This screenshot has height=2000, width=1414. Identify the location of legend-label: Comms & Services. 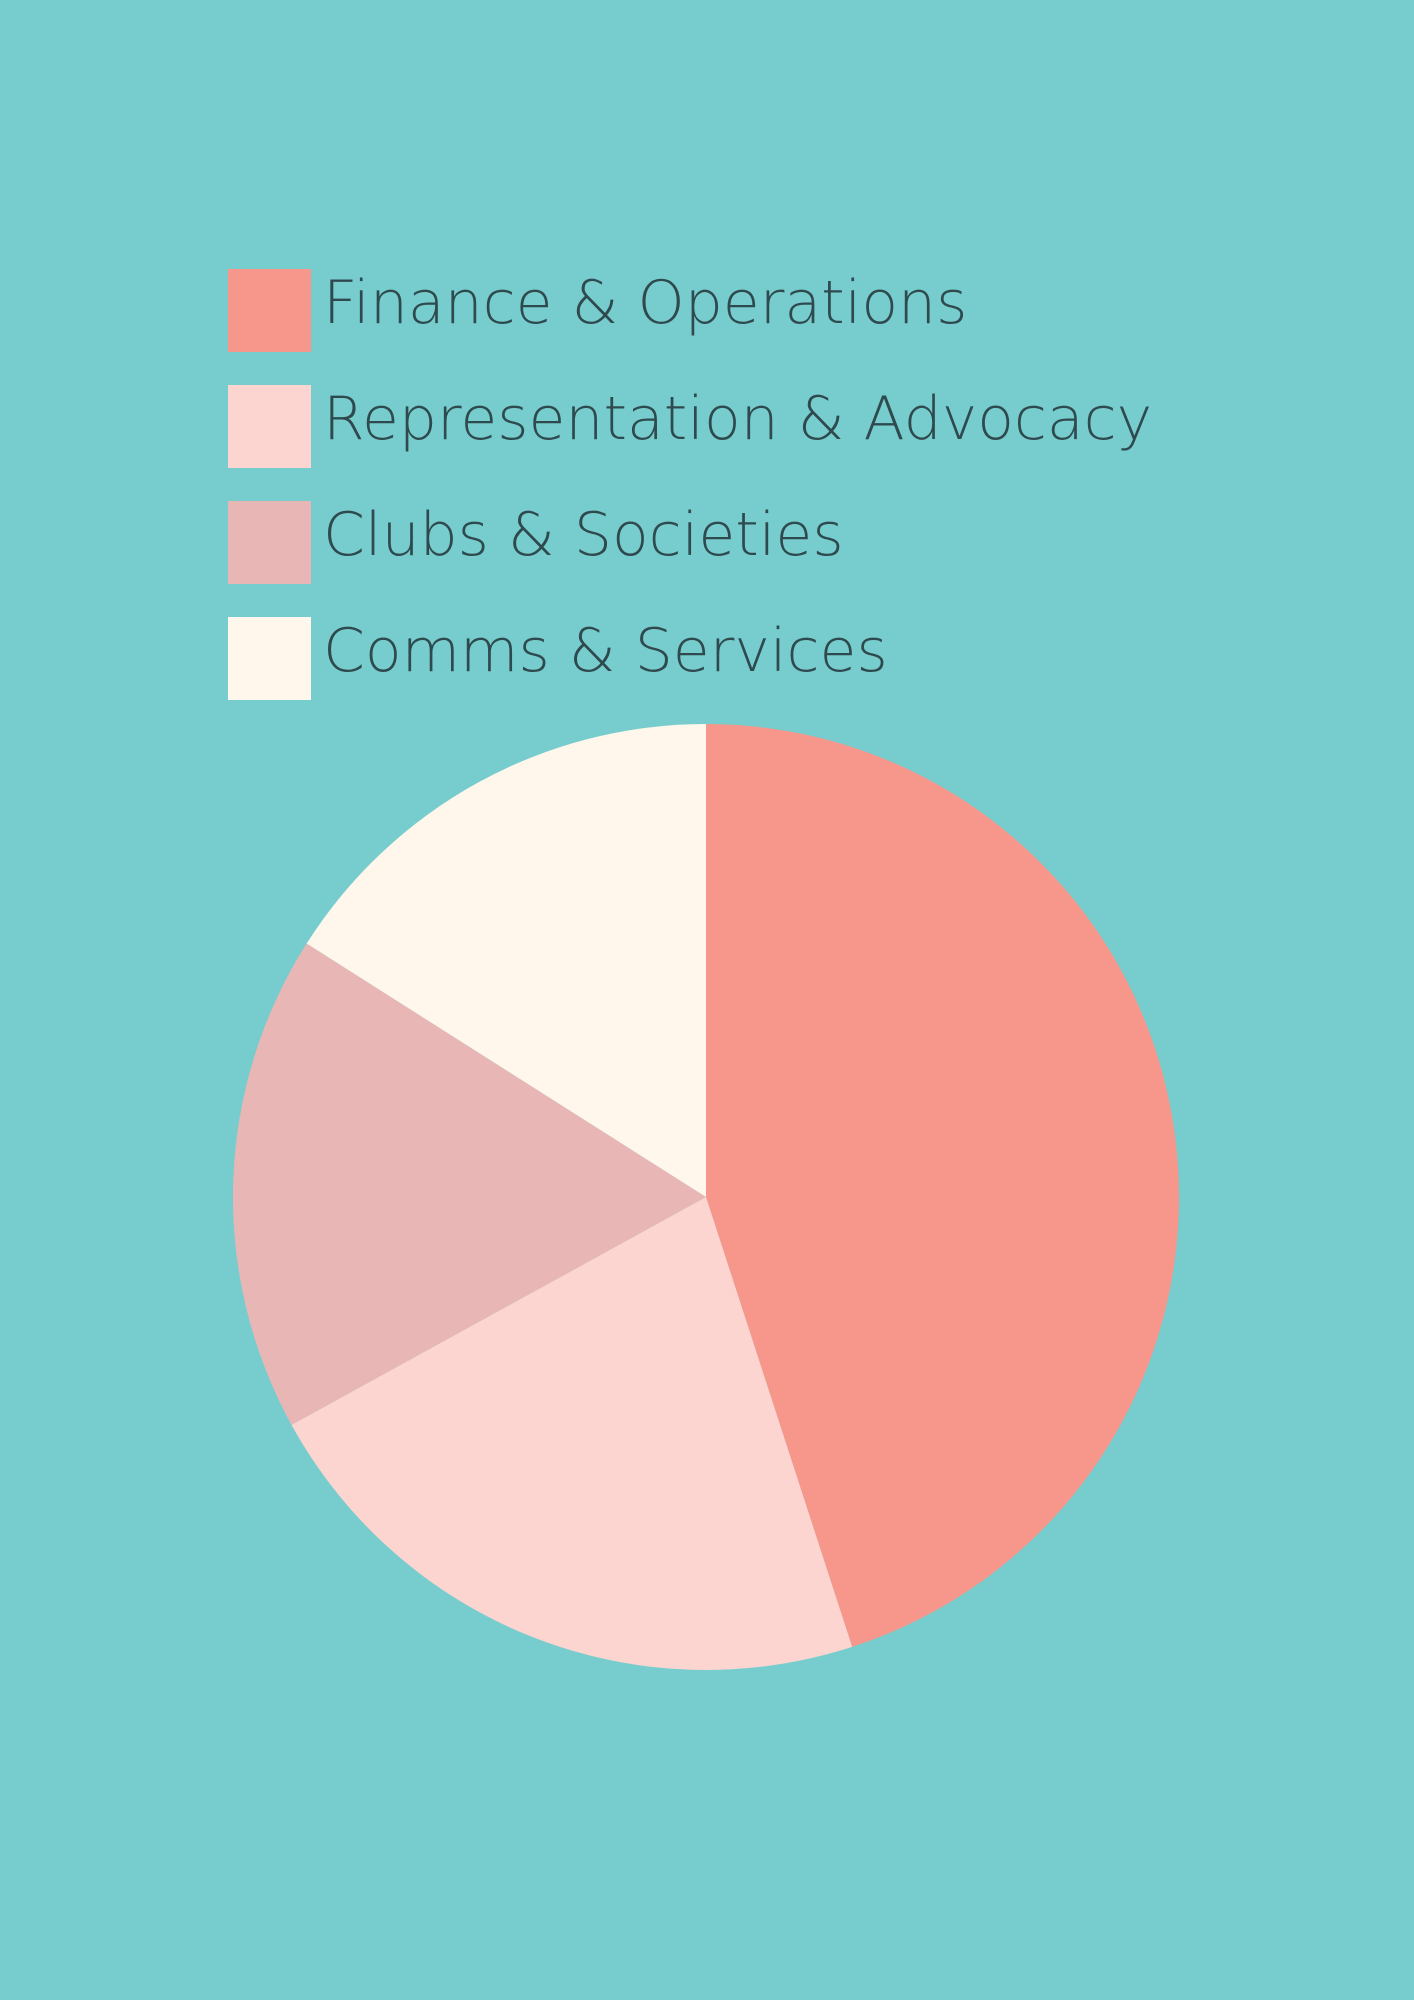
(605, 651).